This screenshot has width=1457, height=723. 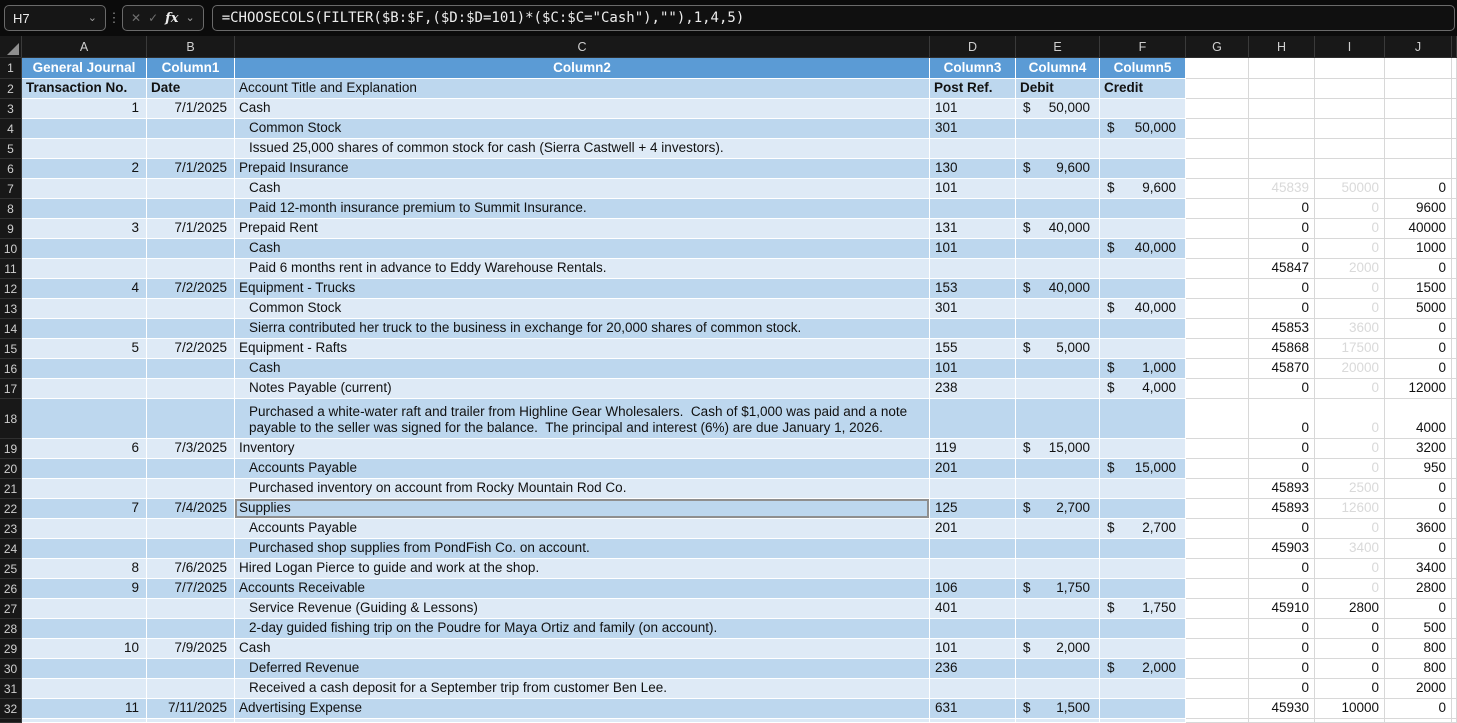 What do you see at coordinates (84, 419) in the screenshot?
I see `cell-A18` at bounding box center [84, 419].